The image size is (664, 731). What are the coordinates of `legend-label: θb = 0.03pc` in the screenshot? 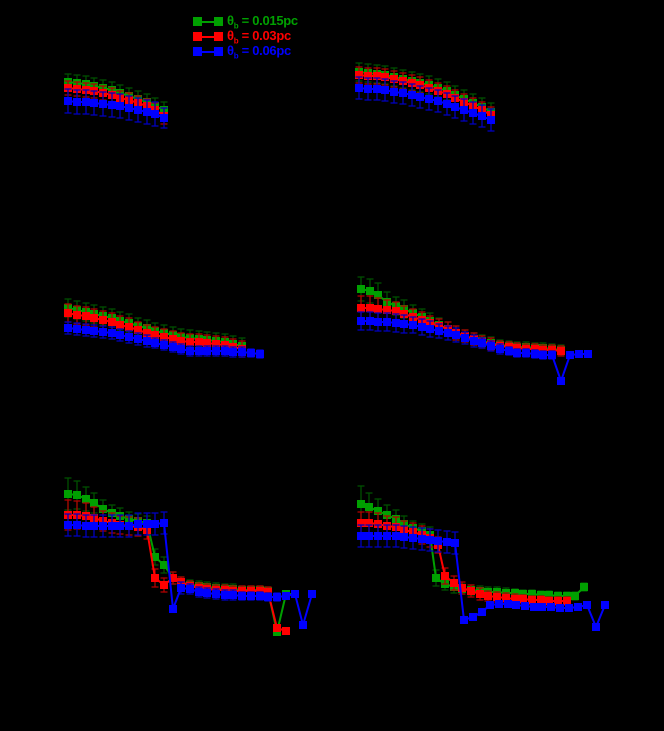 It's located at (259, 36).